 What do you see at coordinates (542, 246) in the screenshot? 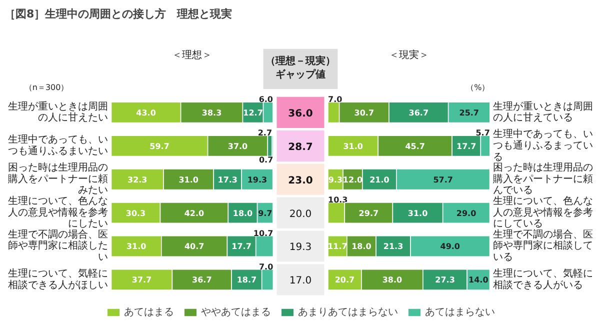
I see `y-tick-label: 生理で不調の場合、医師や専門家に相談している` at bounding box center [542, 246].